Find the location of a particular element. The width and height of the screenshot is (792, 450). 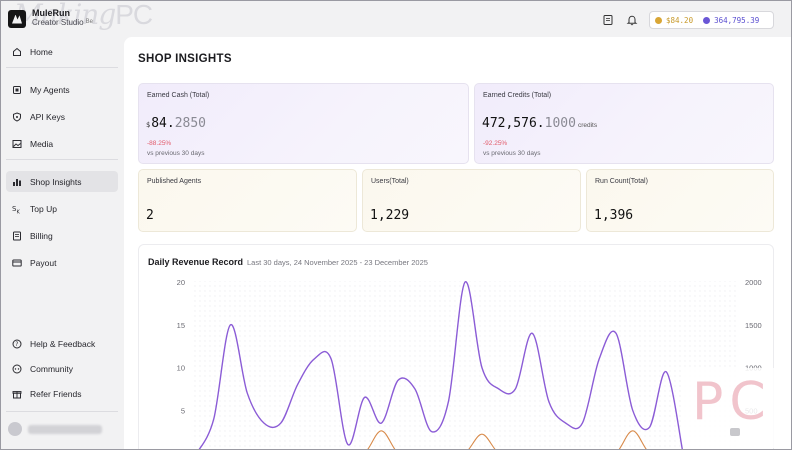

published-agents-card: Published Agents 2 is located at coordinates (247, 200).